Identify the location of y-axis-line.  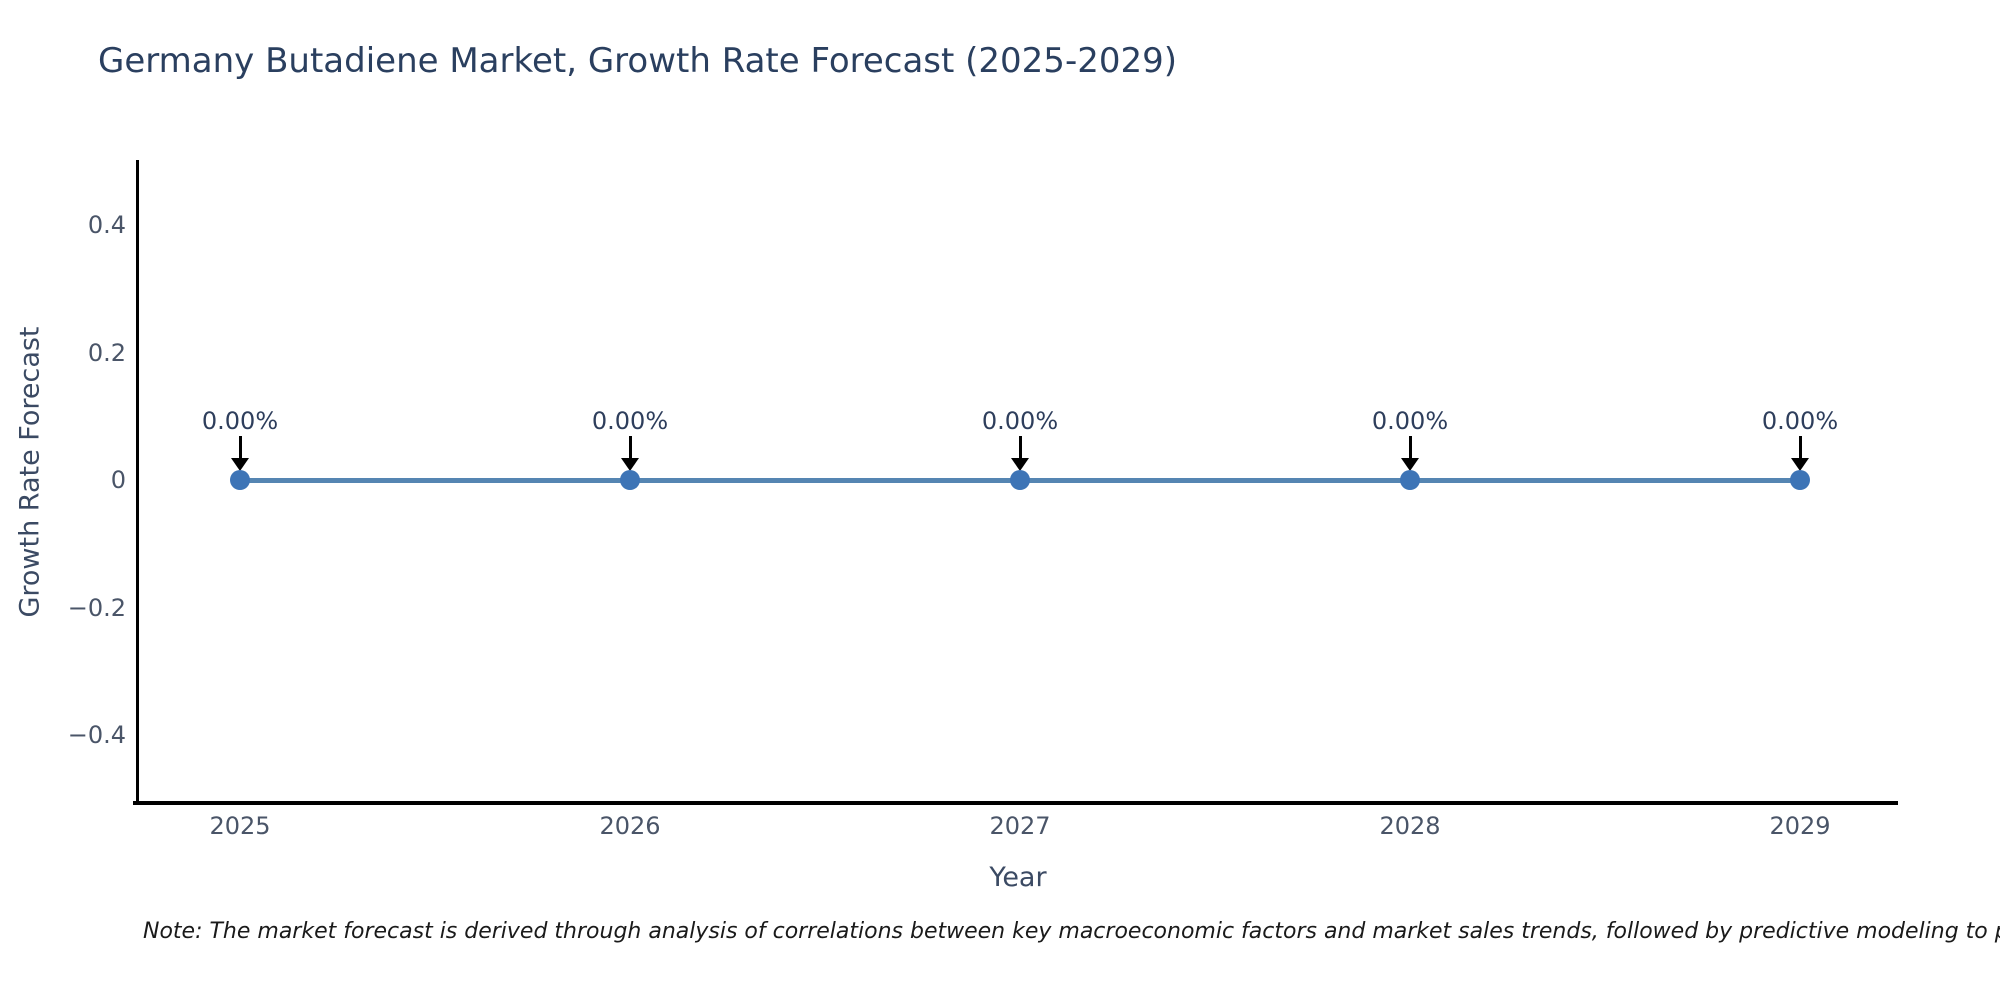
(137, 482).